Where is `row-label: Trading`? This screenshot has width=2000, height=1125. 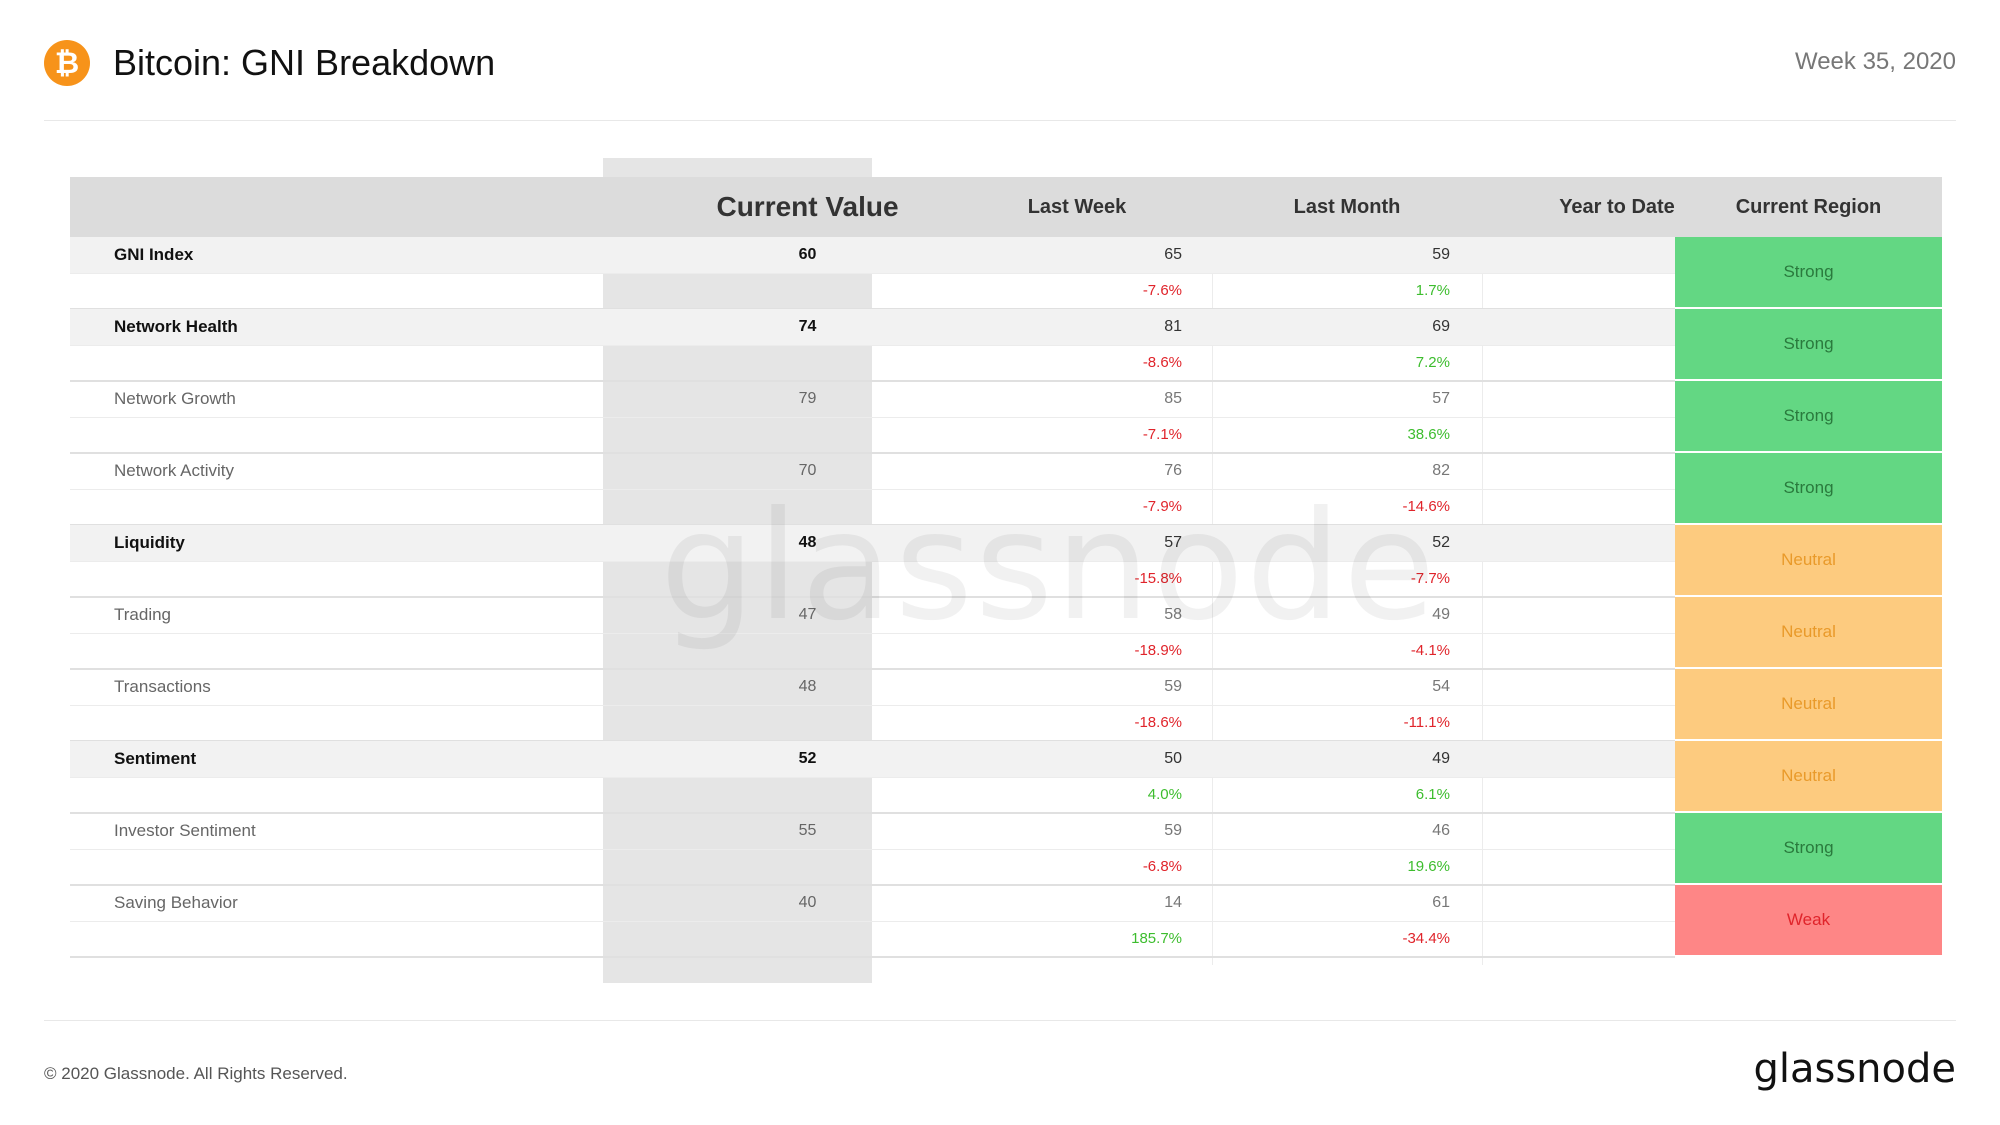
row-label: Trading is located at coordinates (143, 614).